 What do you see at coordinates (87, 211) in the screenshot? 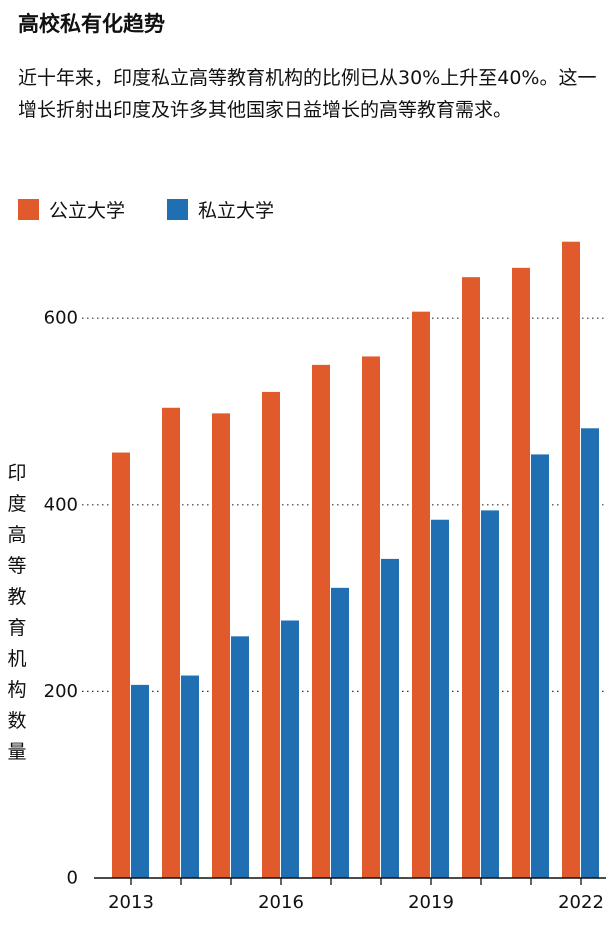
I see `legend-label-public: 公立大学` at bounding box center [87, 211].